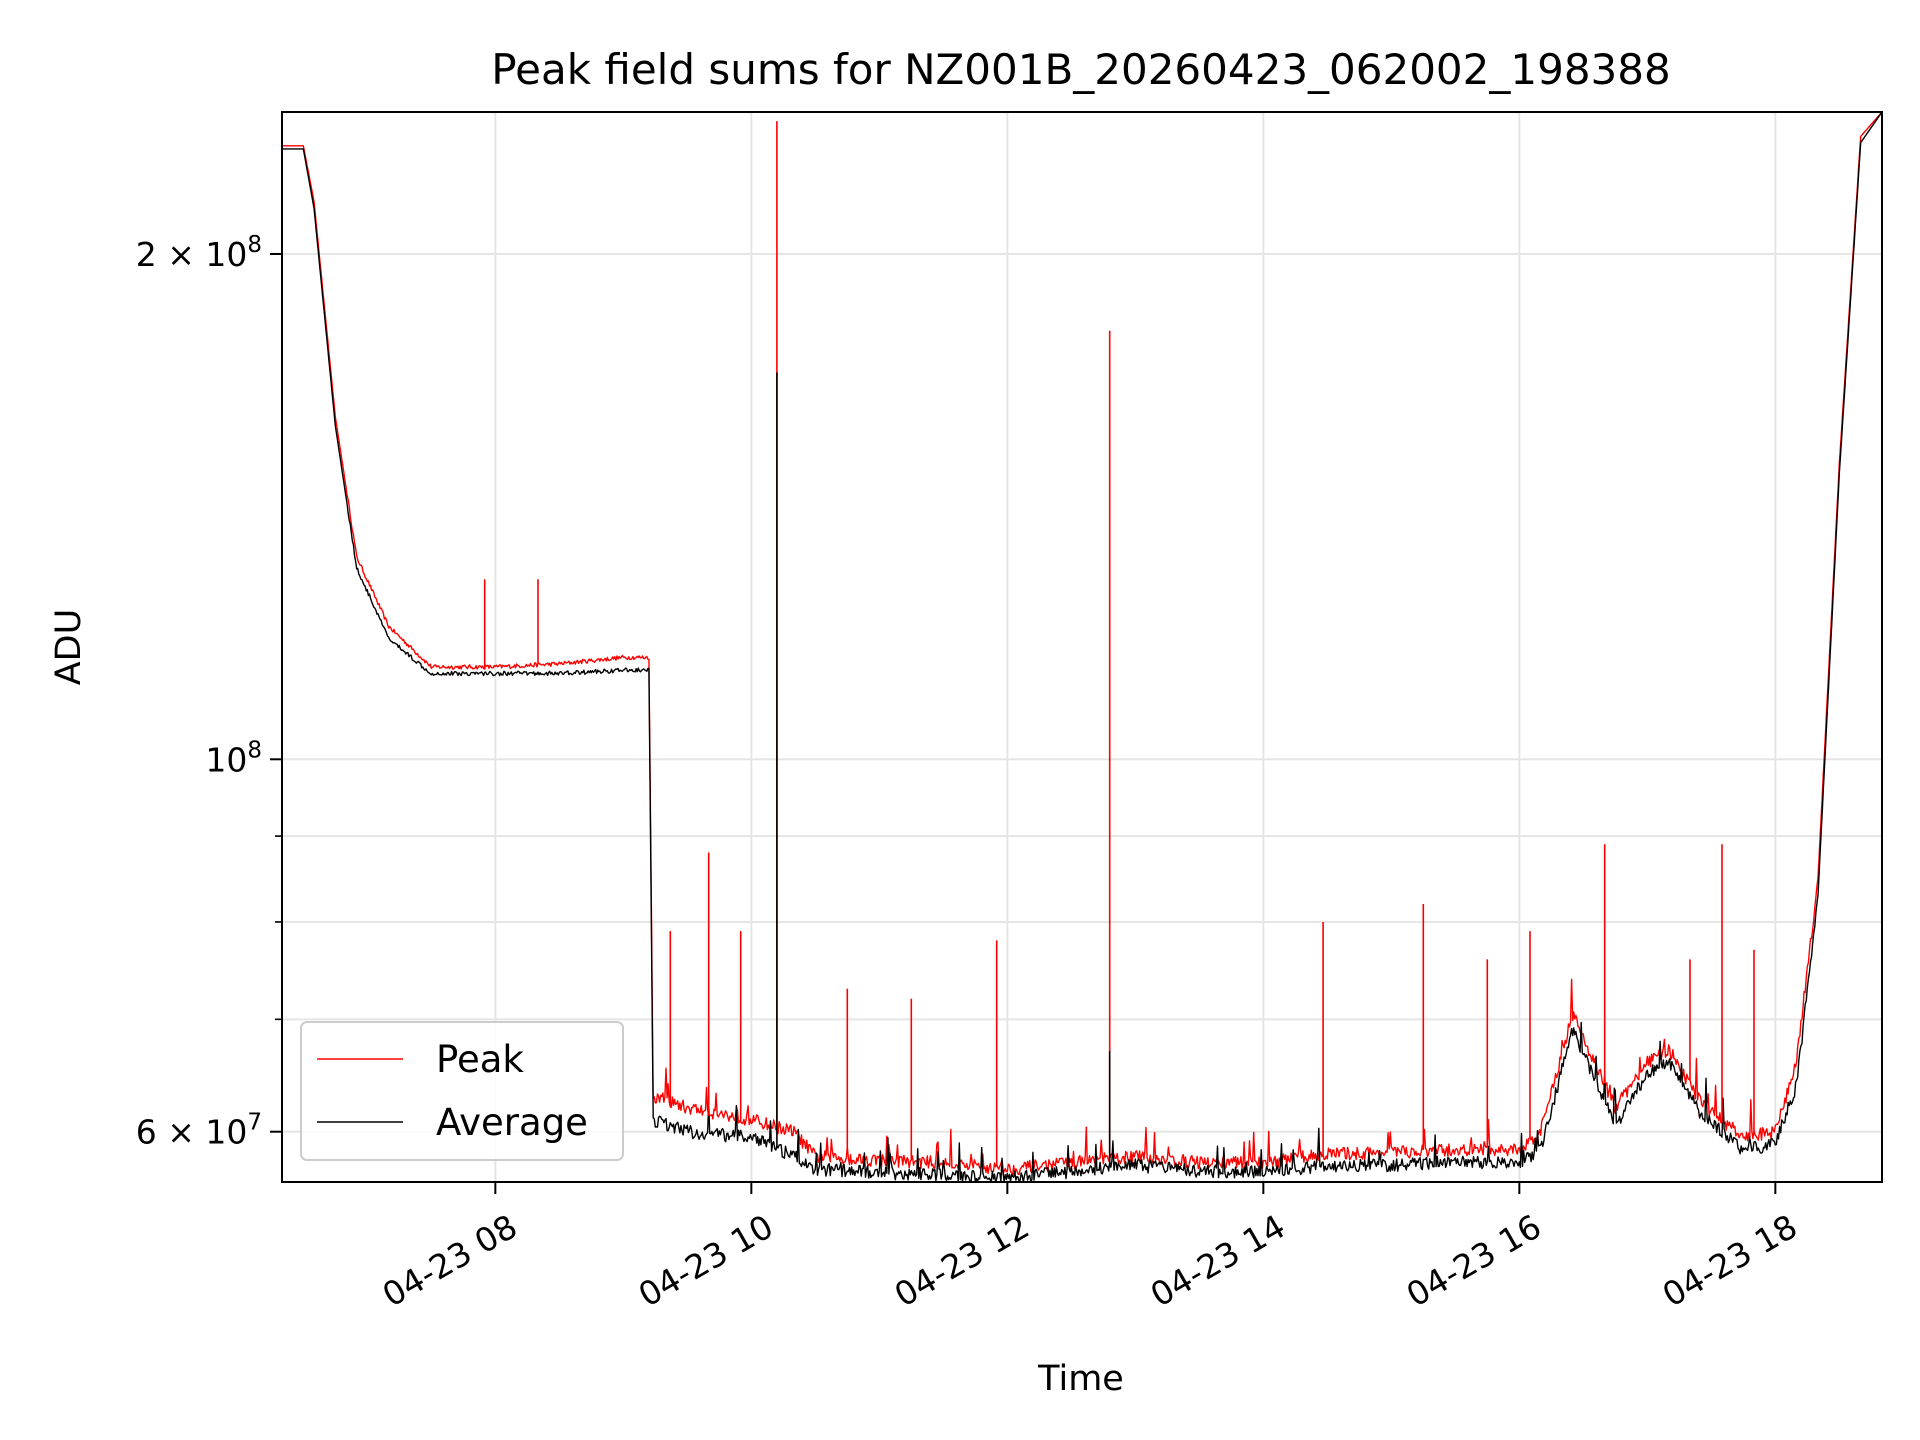  I want to click on y-tick-label: 2 × 108, so click(199, 253).